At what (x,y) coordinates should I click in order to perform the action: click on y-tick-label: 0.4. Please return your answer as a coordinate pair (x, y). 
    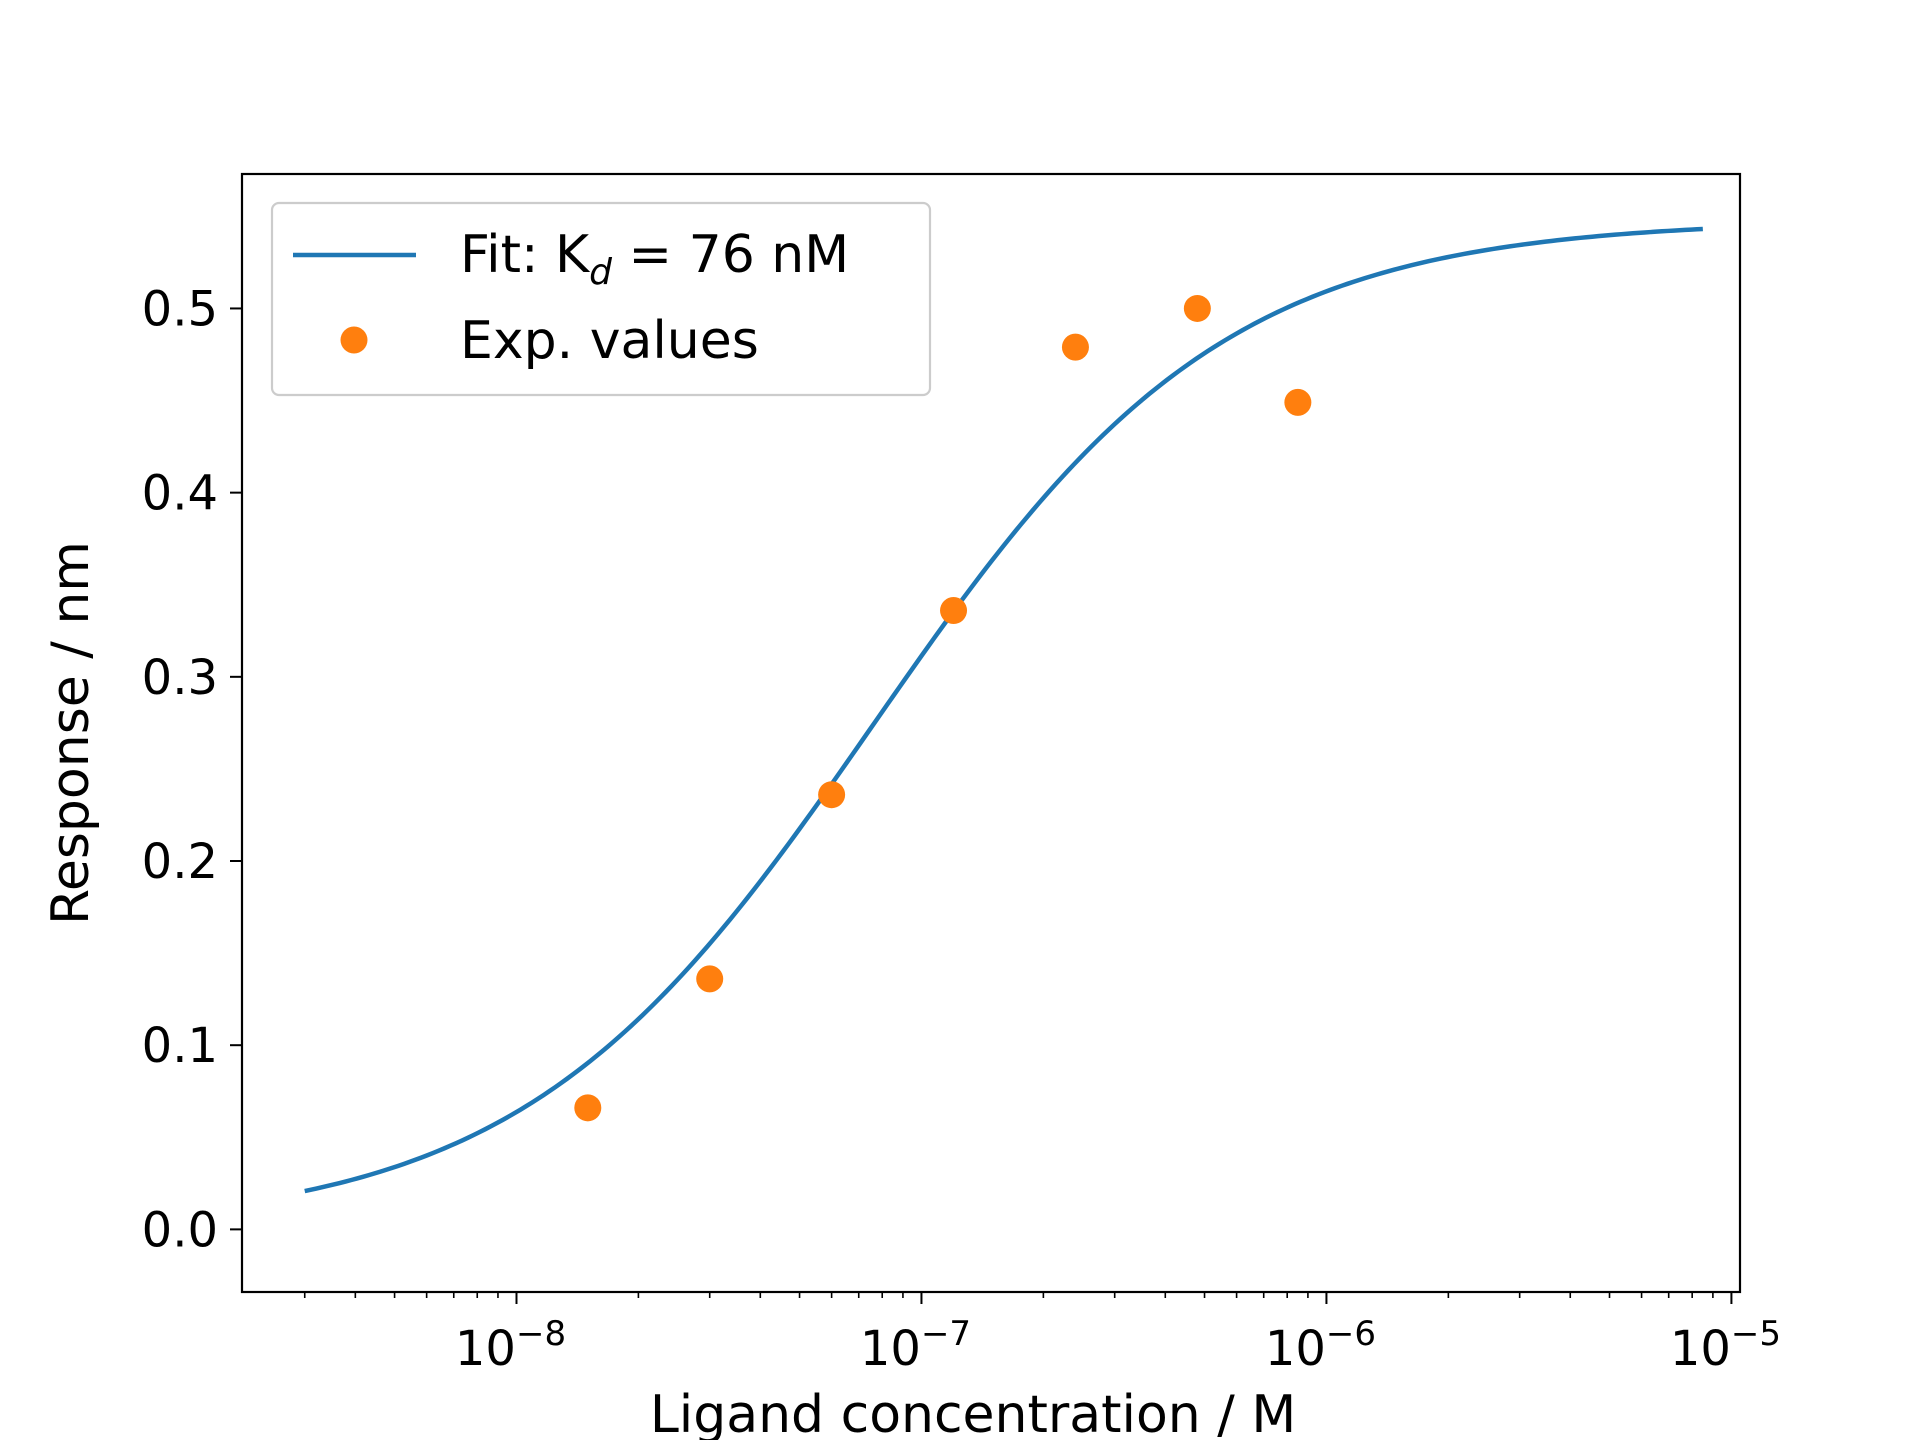
    Looking at the image, I should click on (180, 494).